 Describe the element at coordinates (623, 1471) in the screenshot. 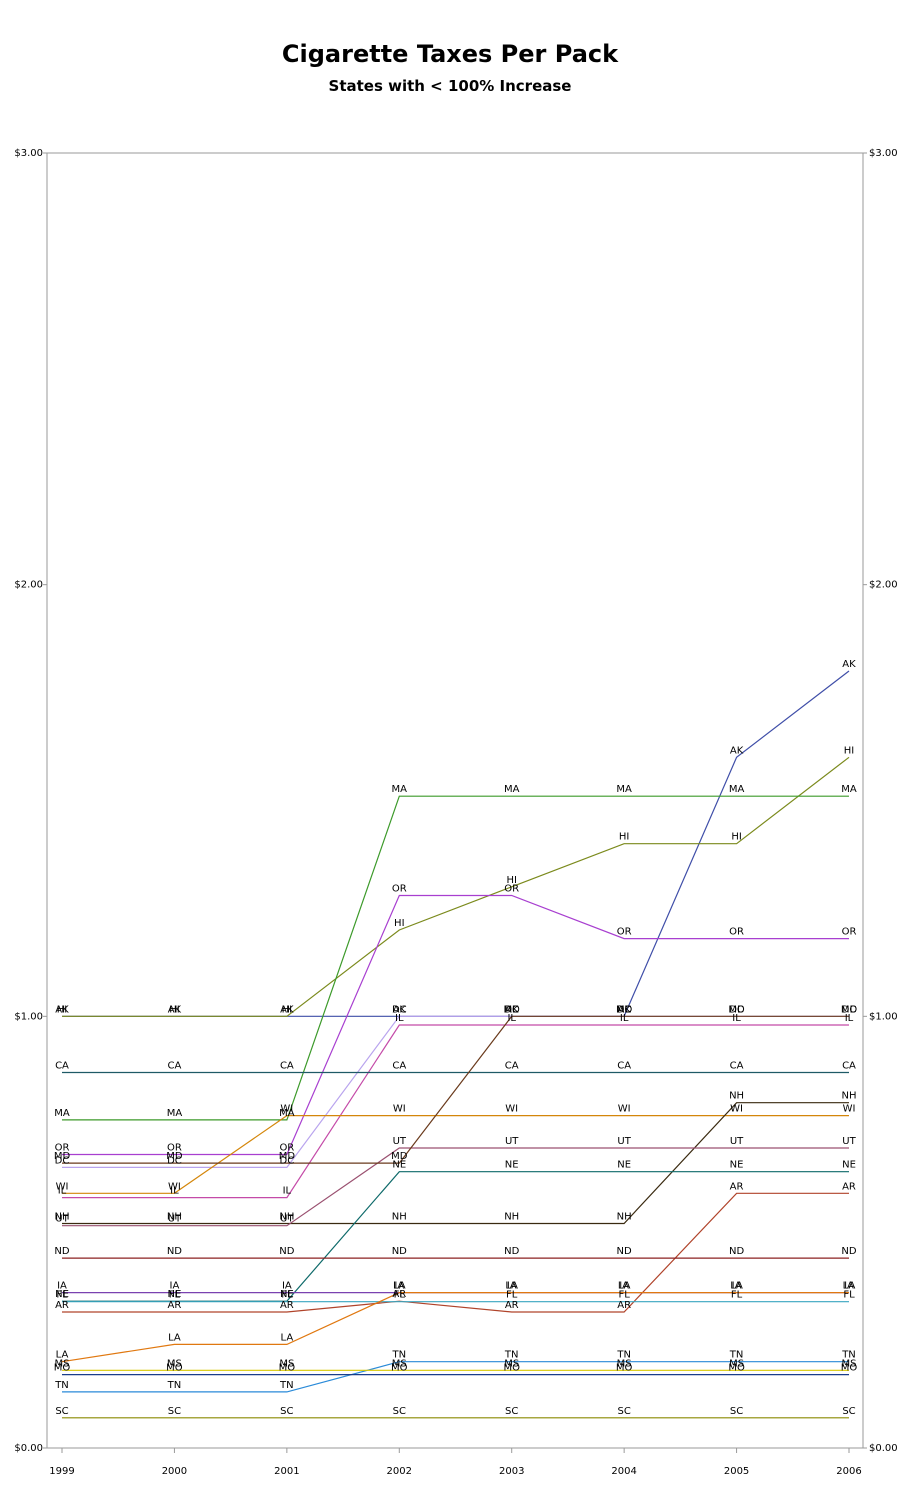

I see `x-tick-label: 2004` at that location.